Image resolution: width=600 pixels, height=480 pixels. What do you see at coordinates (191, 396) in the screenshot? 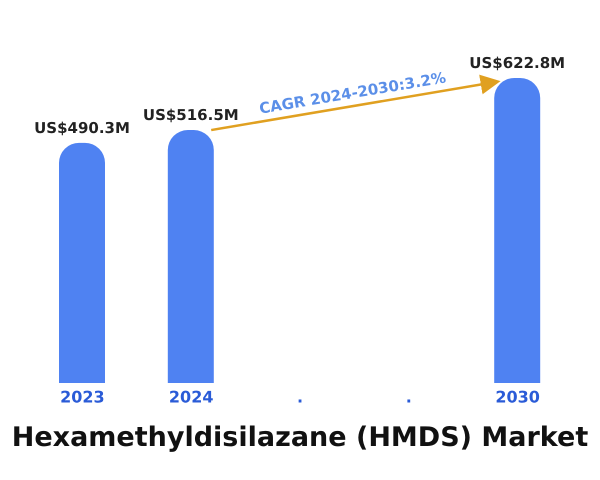
I see `x-tick-label: 2024` at bounding box center [191, 396].